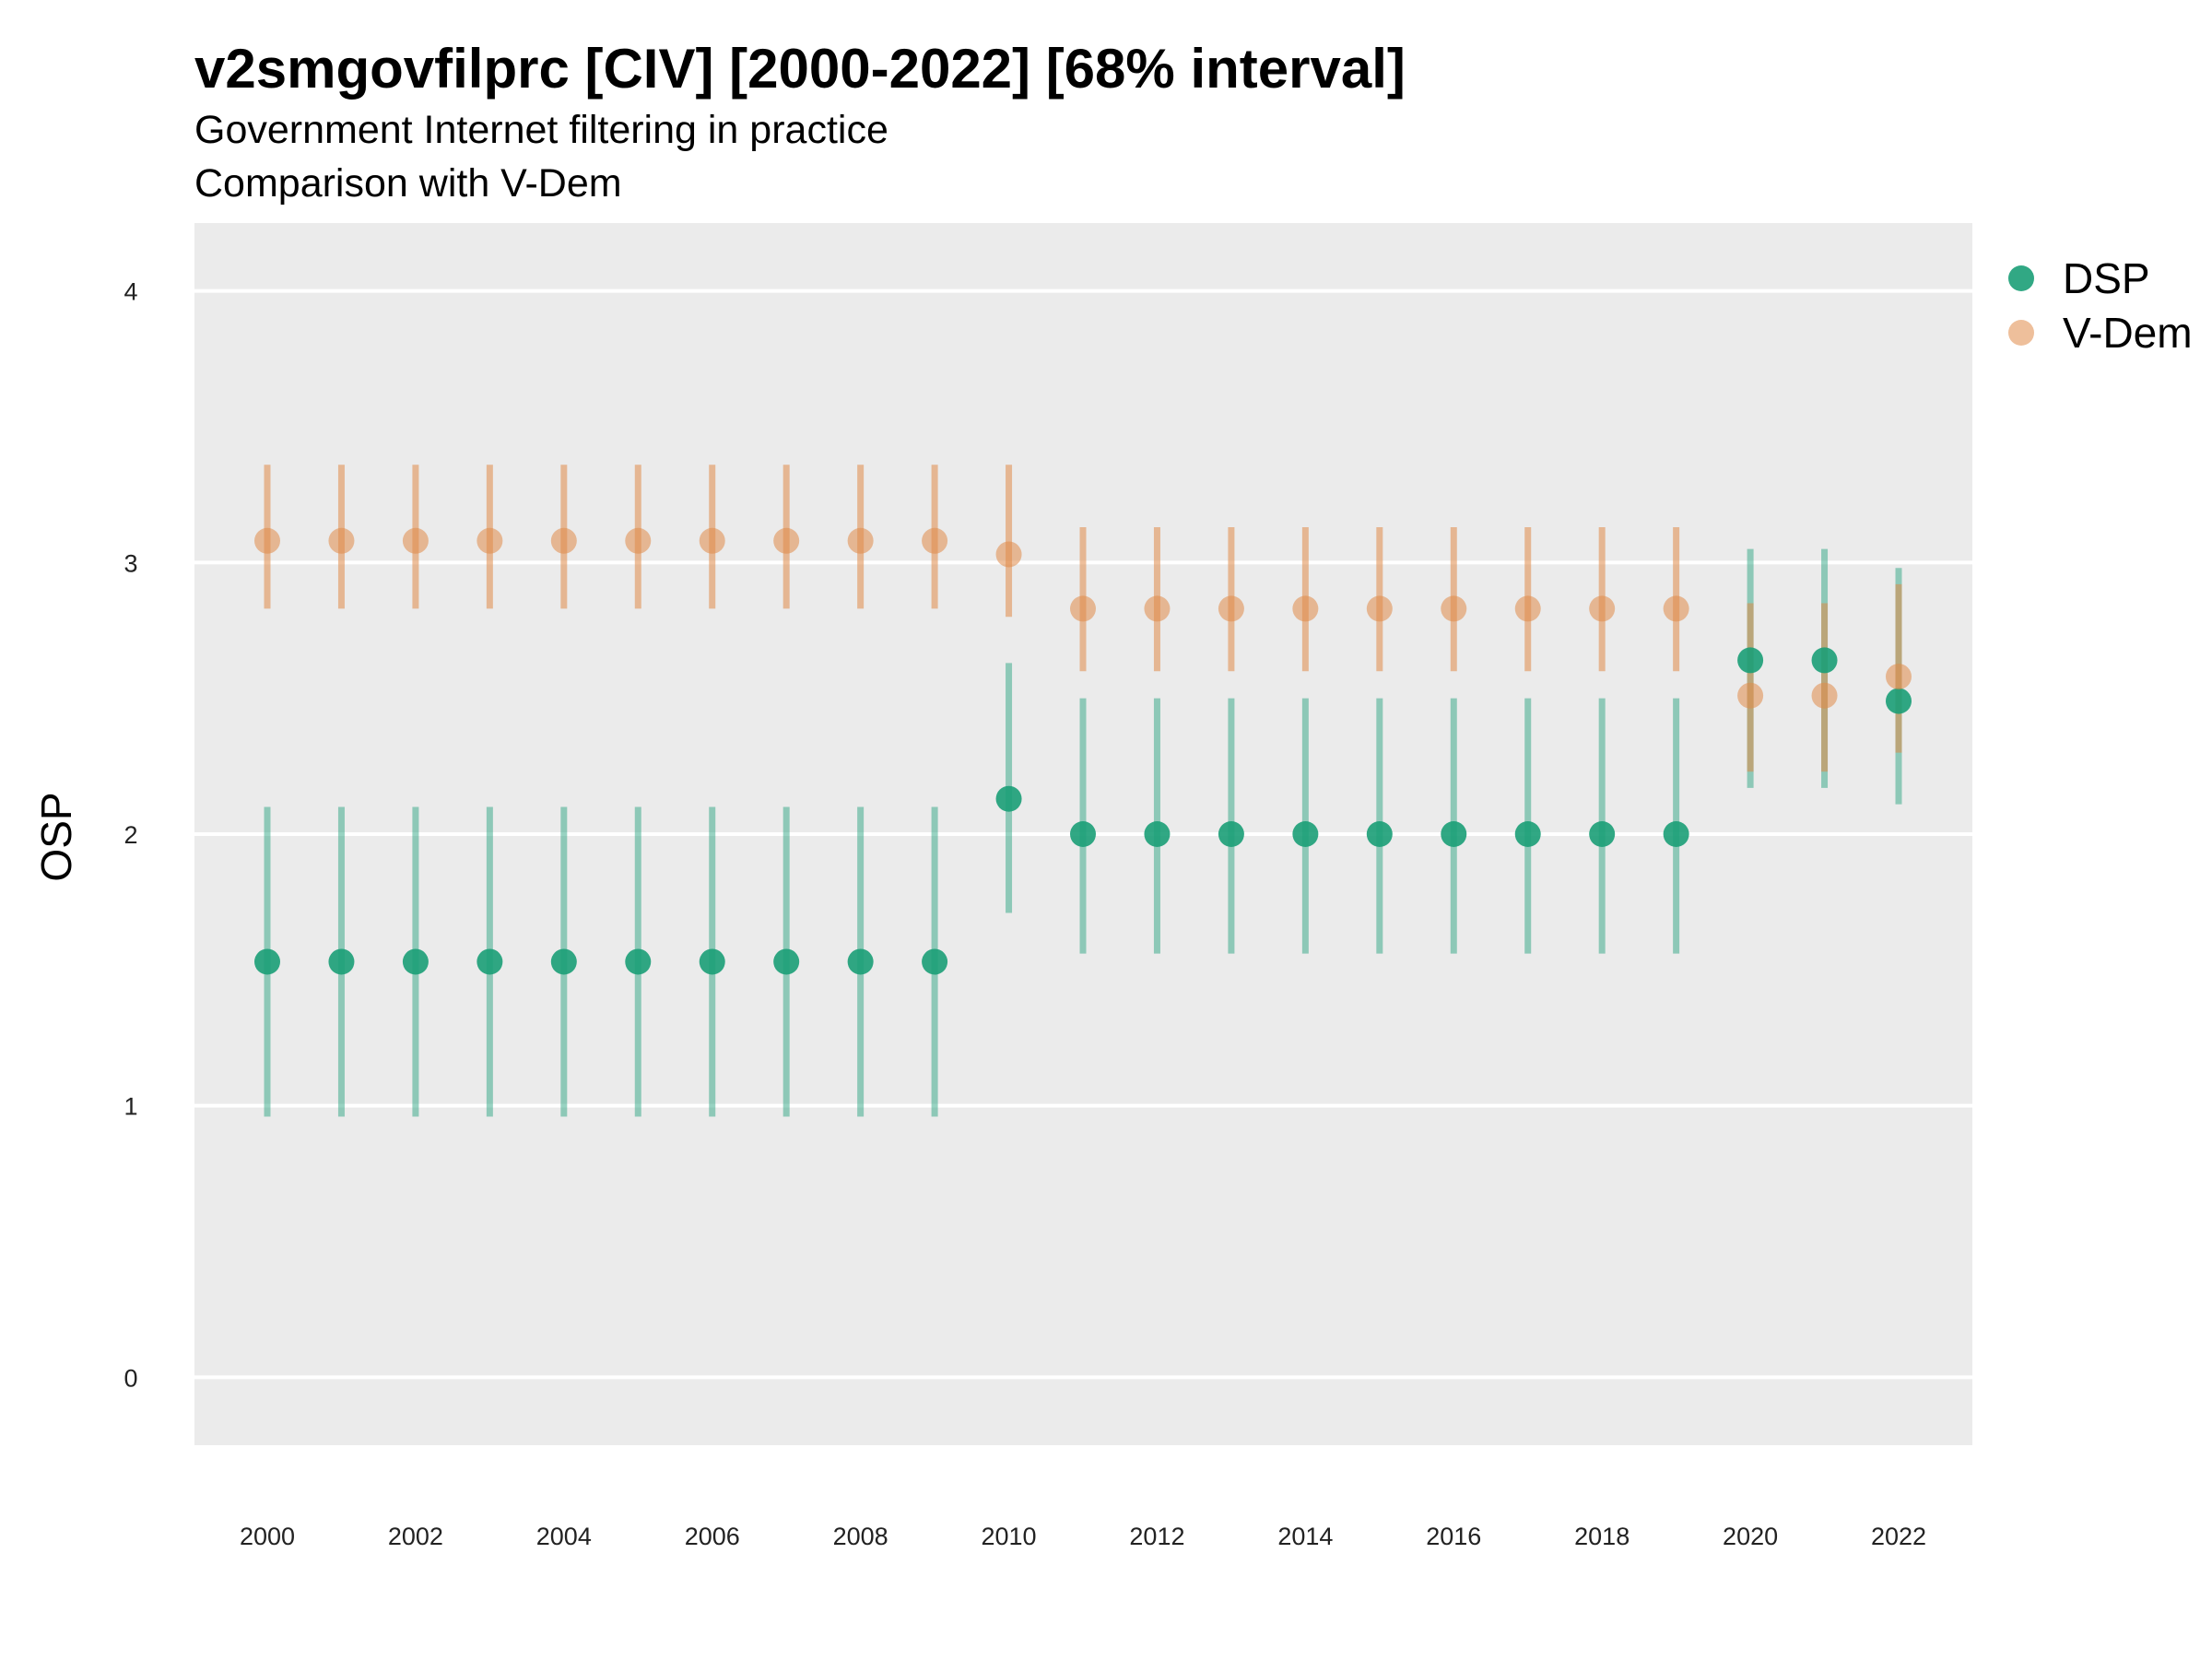 The image size is (2212, 1659). I want to click on x-tick-label: 2016, so click(1453, 1536).